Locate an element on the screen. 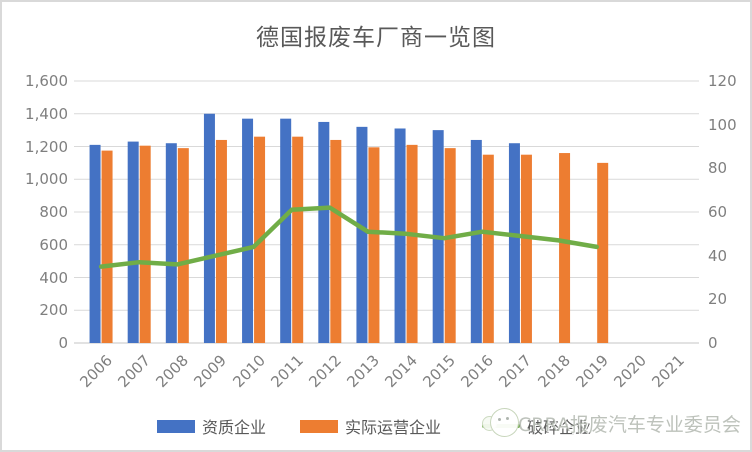 The width and height of the screenshot is (752, 452). bar-实际运营企业-2008 is located at coordinates (183, 245).